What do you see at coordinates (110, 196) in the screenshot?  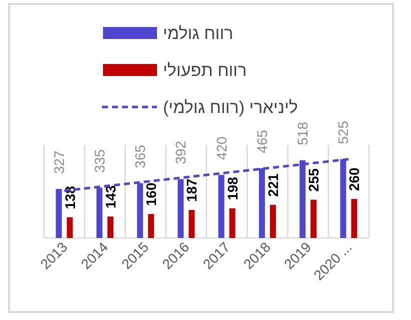 I see `data-label: 143` at bounding box center [110, 196].